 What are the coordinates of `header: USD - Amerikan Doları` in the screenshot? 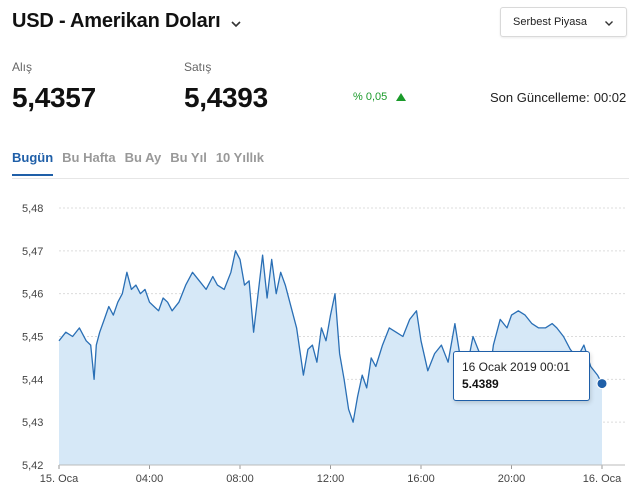 It's located at (127, 21).